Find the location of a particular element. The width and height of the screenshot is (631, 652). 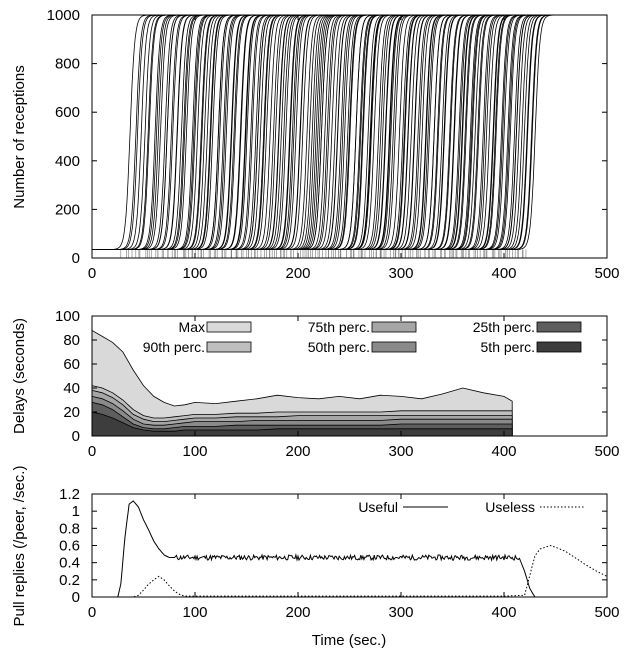

legend-label: Useful is located at coordinates (378, 507).